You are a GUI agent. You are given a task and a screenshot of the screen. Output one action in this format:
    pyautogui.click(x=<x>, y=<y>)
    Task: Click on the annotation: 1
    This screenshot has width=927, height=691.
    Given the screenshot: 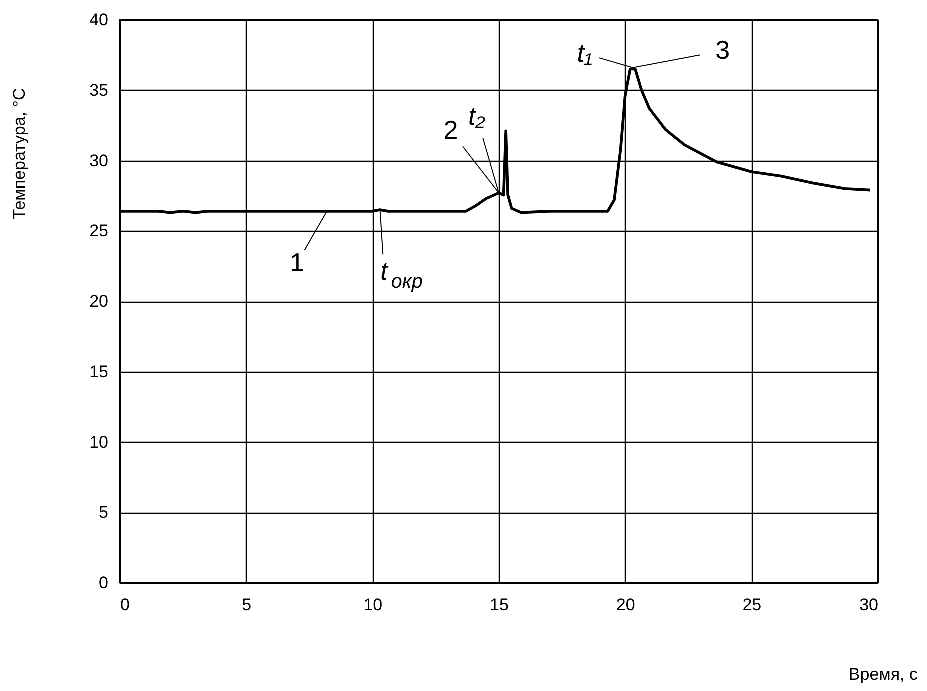 What is the action you would take?
    pyautogui.click(x=297, y=262)
    